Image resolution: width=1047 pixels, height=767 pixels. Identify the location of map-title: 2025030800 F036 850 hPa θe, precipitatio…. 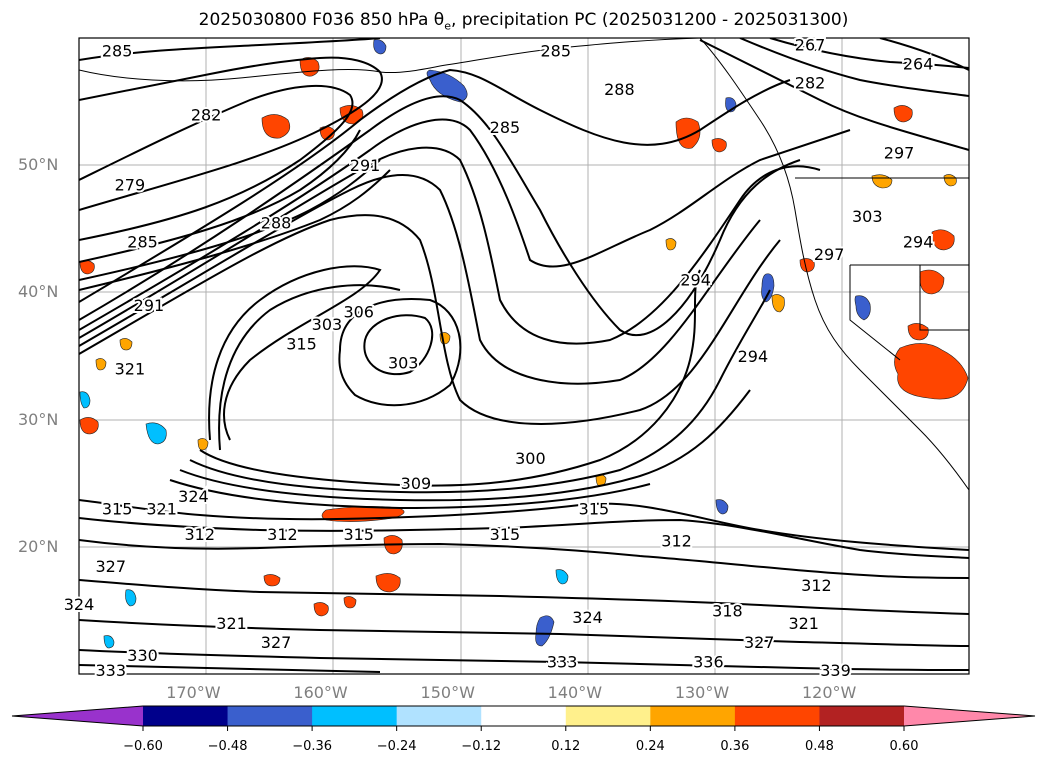
(523, 21).